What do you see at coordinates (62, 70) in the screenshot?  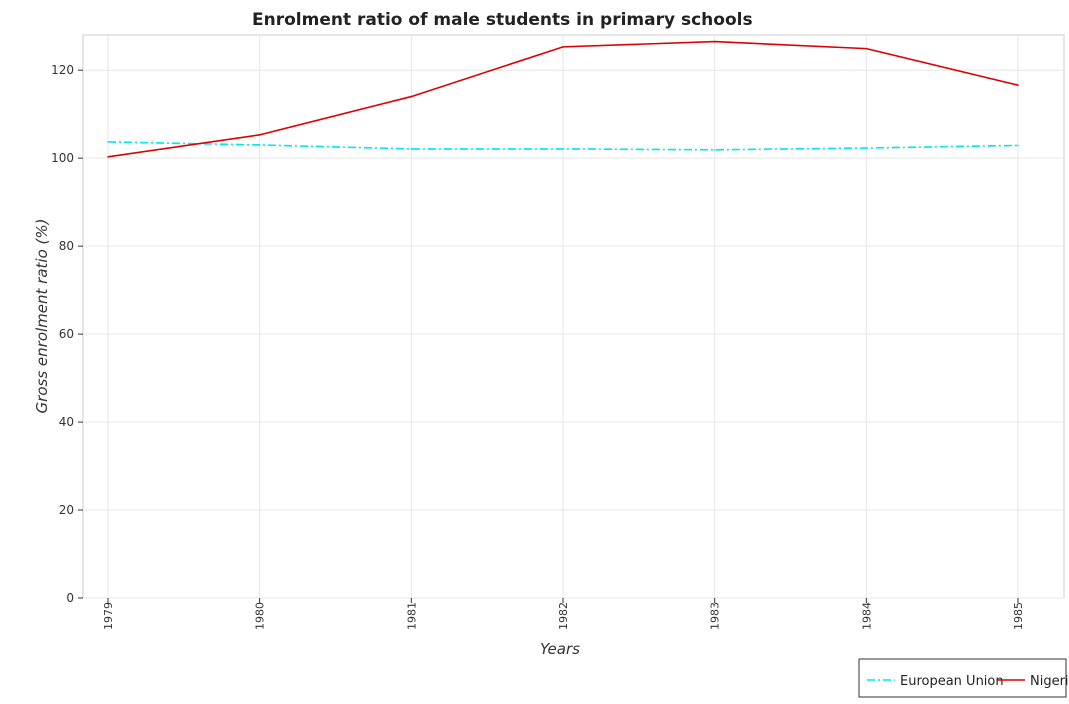 I see `y-tick-label: 120` at bounding box center [62, 70].